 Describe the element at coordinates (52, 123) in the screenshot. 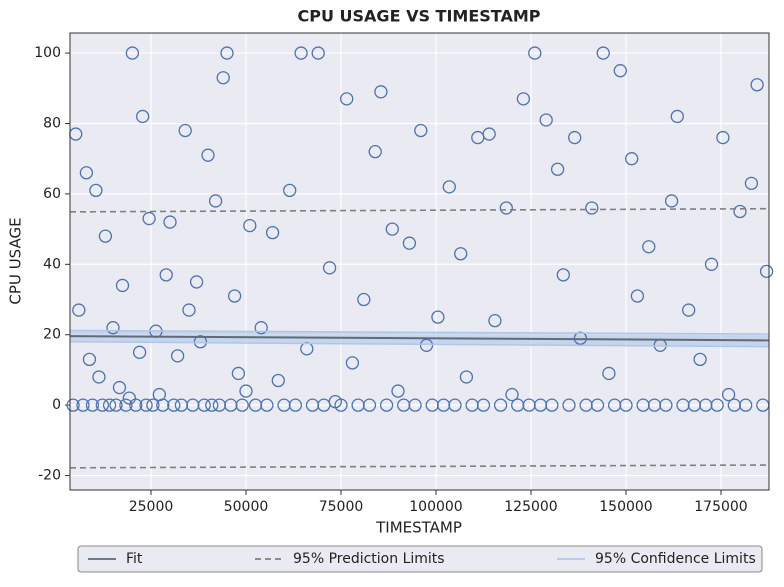

I see `y-tick-label: 80` at that location.